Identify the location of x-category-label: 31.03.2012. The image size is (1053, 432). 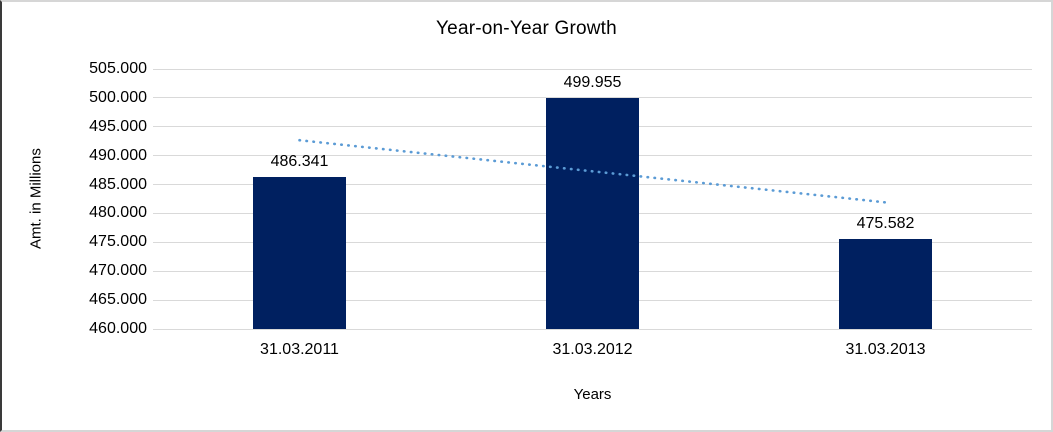
(592, 349).